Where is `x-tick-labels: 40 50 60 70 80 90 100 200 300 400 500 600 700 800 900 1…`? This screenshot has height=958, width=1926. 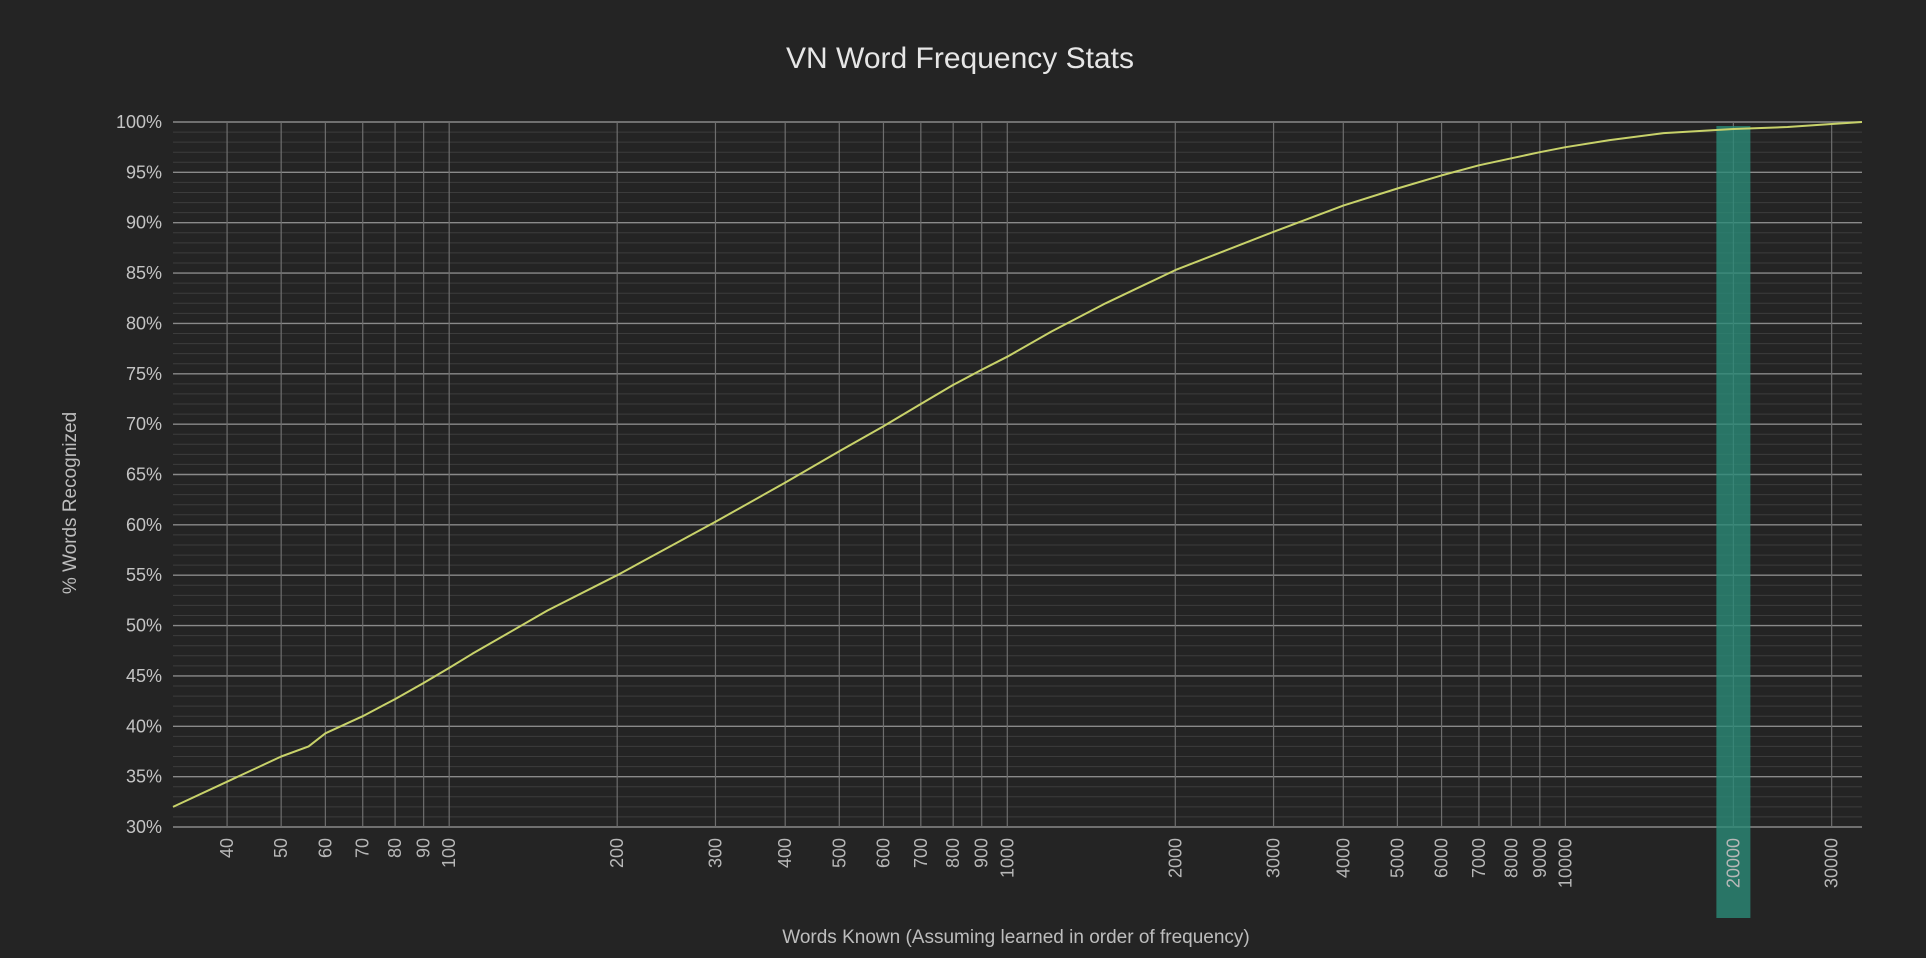 x-tick-labels: 40 50 60 70 80 90 100 200 300 400 500 600 700 800 900 1… is located at coordinates (1029, 863).